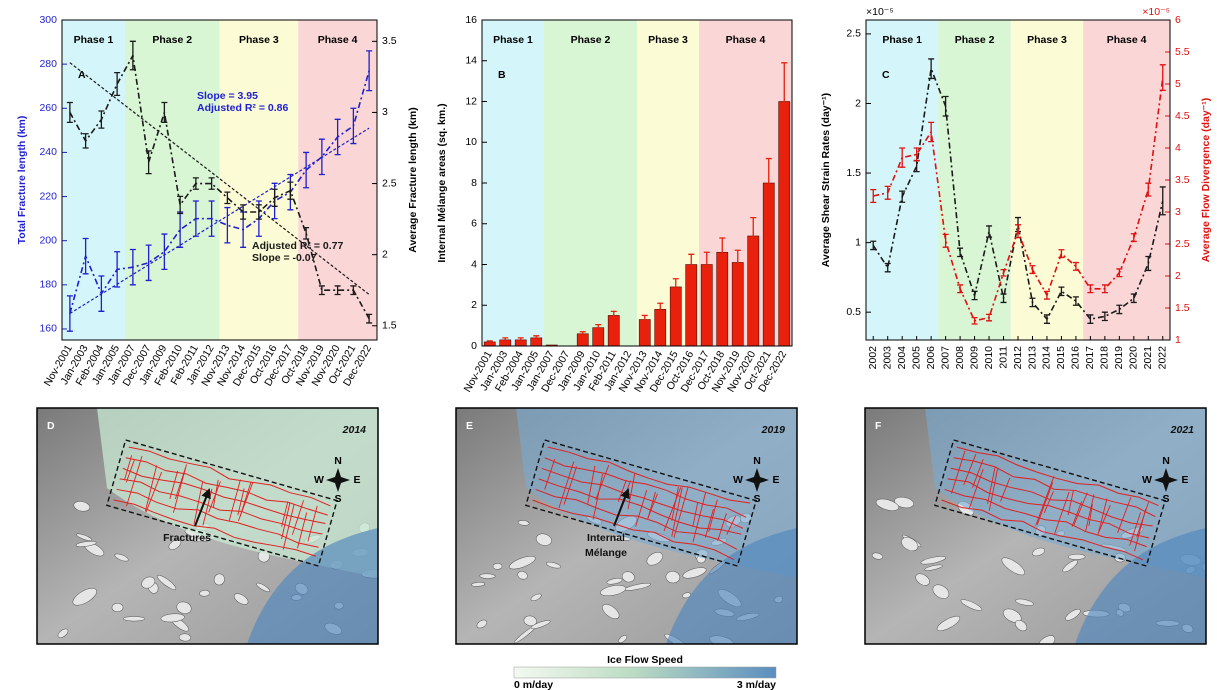  What do you see at coordinates (207, 526) in the screenshot?
I see `map-frame` at bounding box center [207, 526].